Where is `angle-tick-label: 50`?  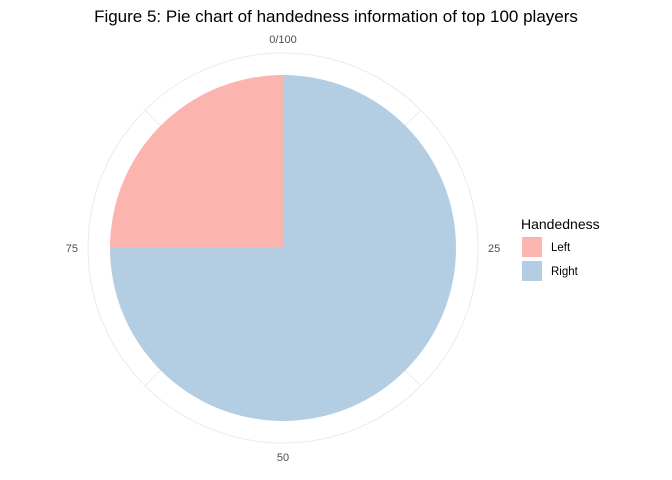 angle-tick-label: 50 is located at coordinates (283, 458).